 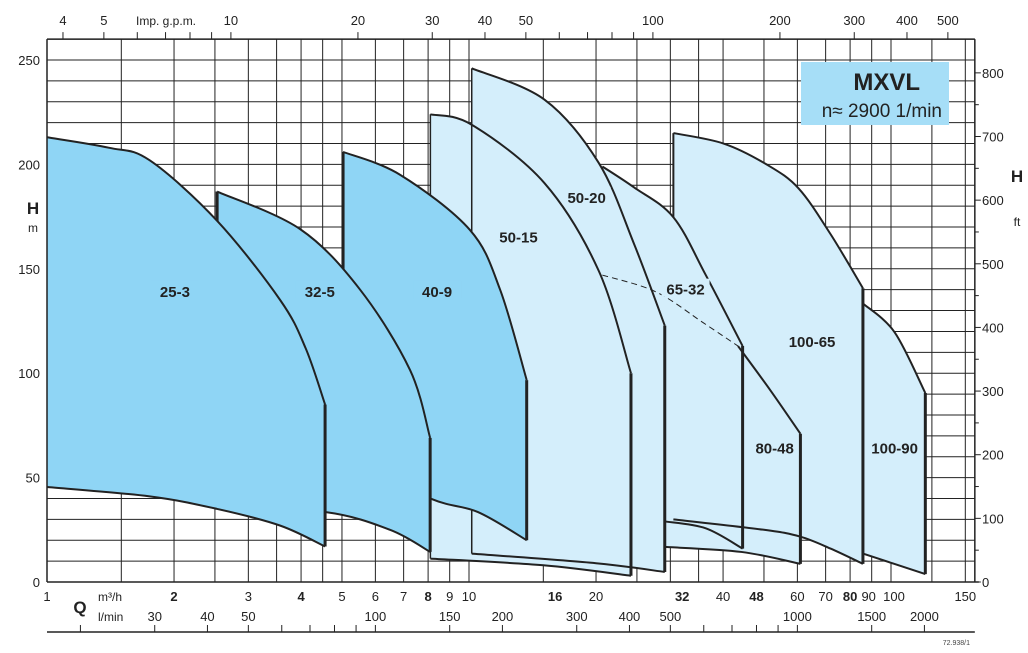 I want to click on left-tick-label: 150, so click(x=29, y=269).